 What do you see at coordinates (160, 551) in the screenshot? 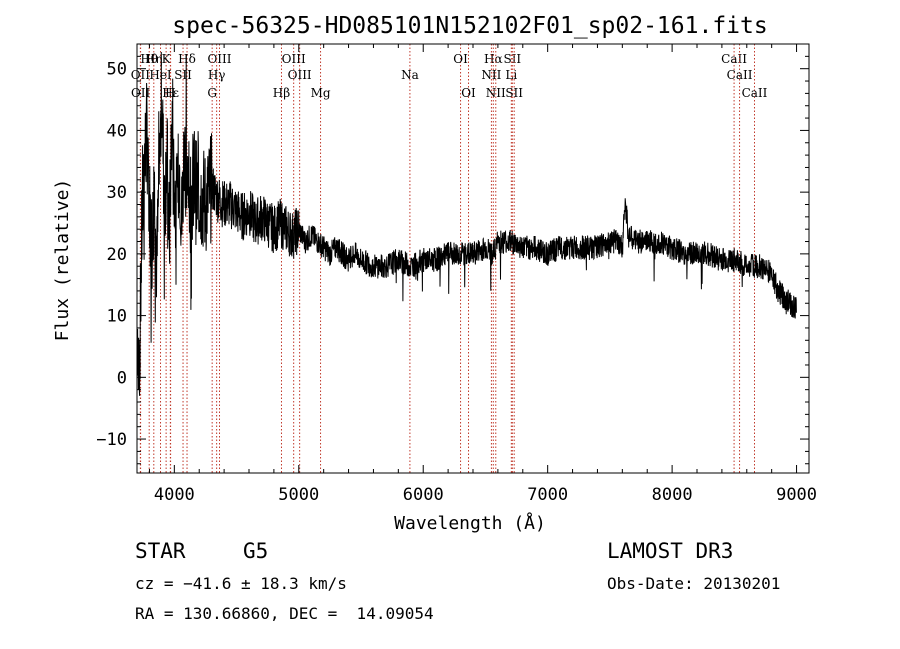
I see `object-type: STAR` at bounding box center [160, 551].